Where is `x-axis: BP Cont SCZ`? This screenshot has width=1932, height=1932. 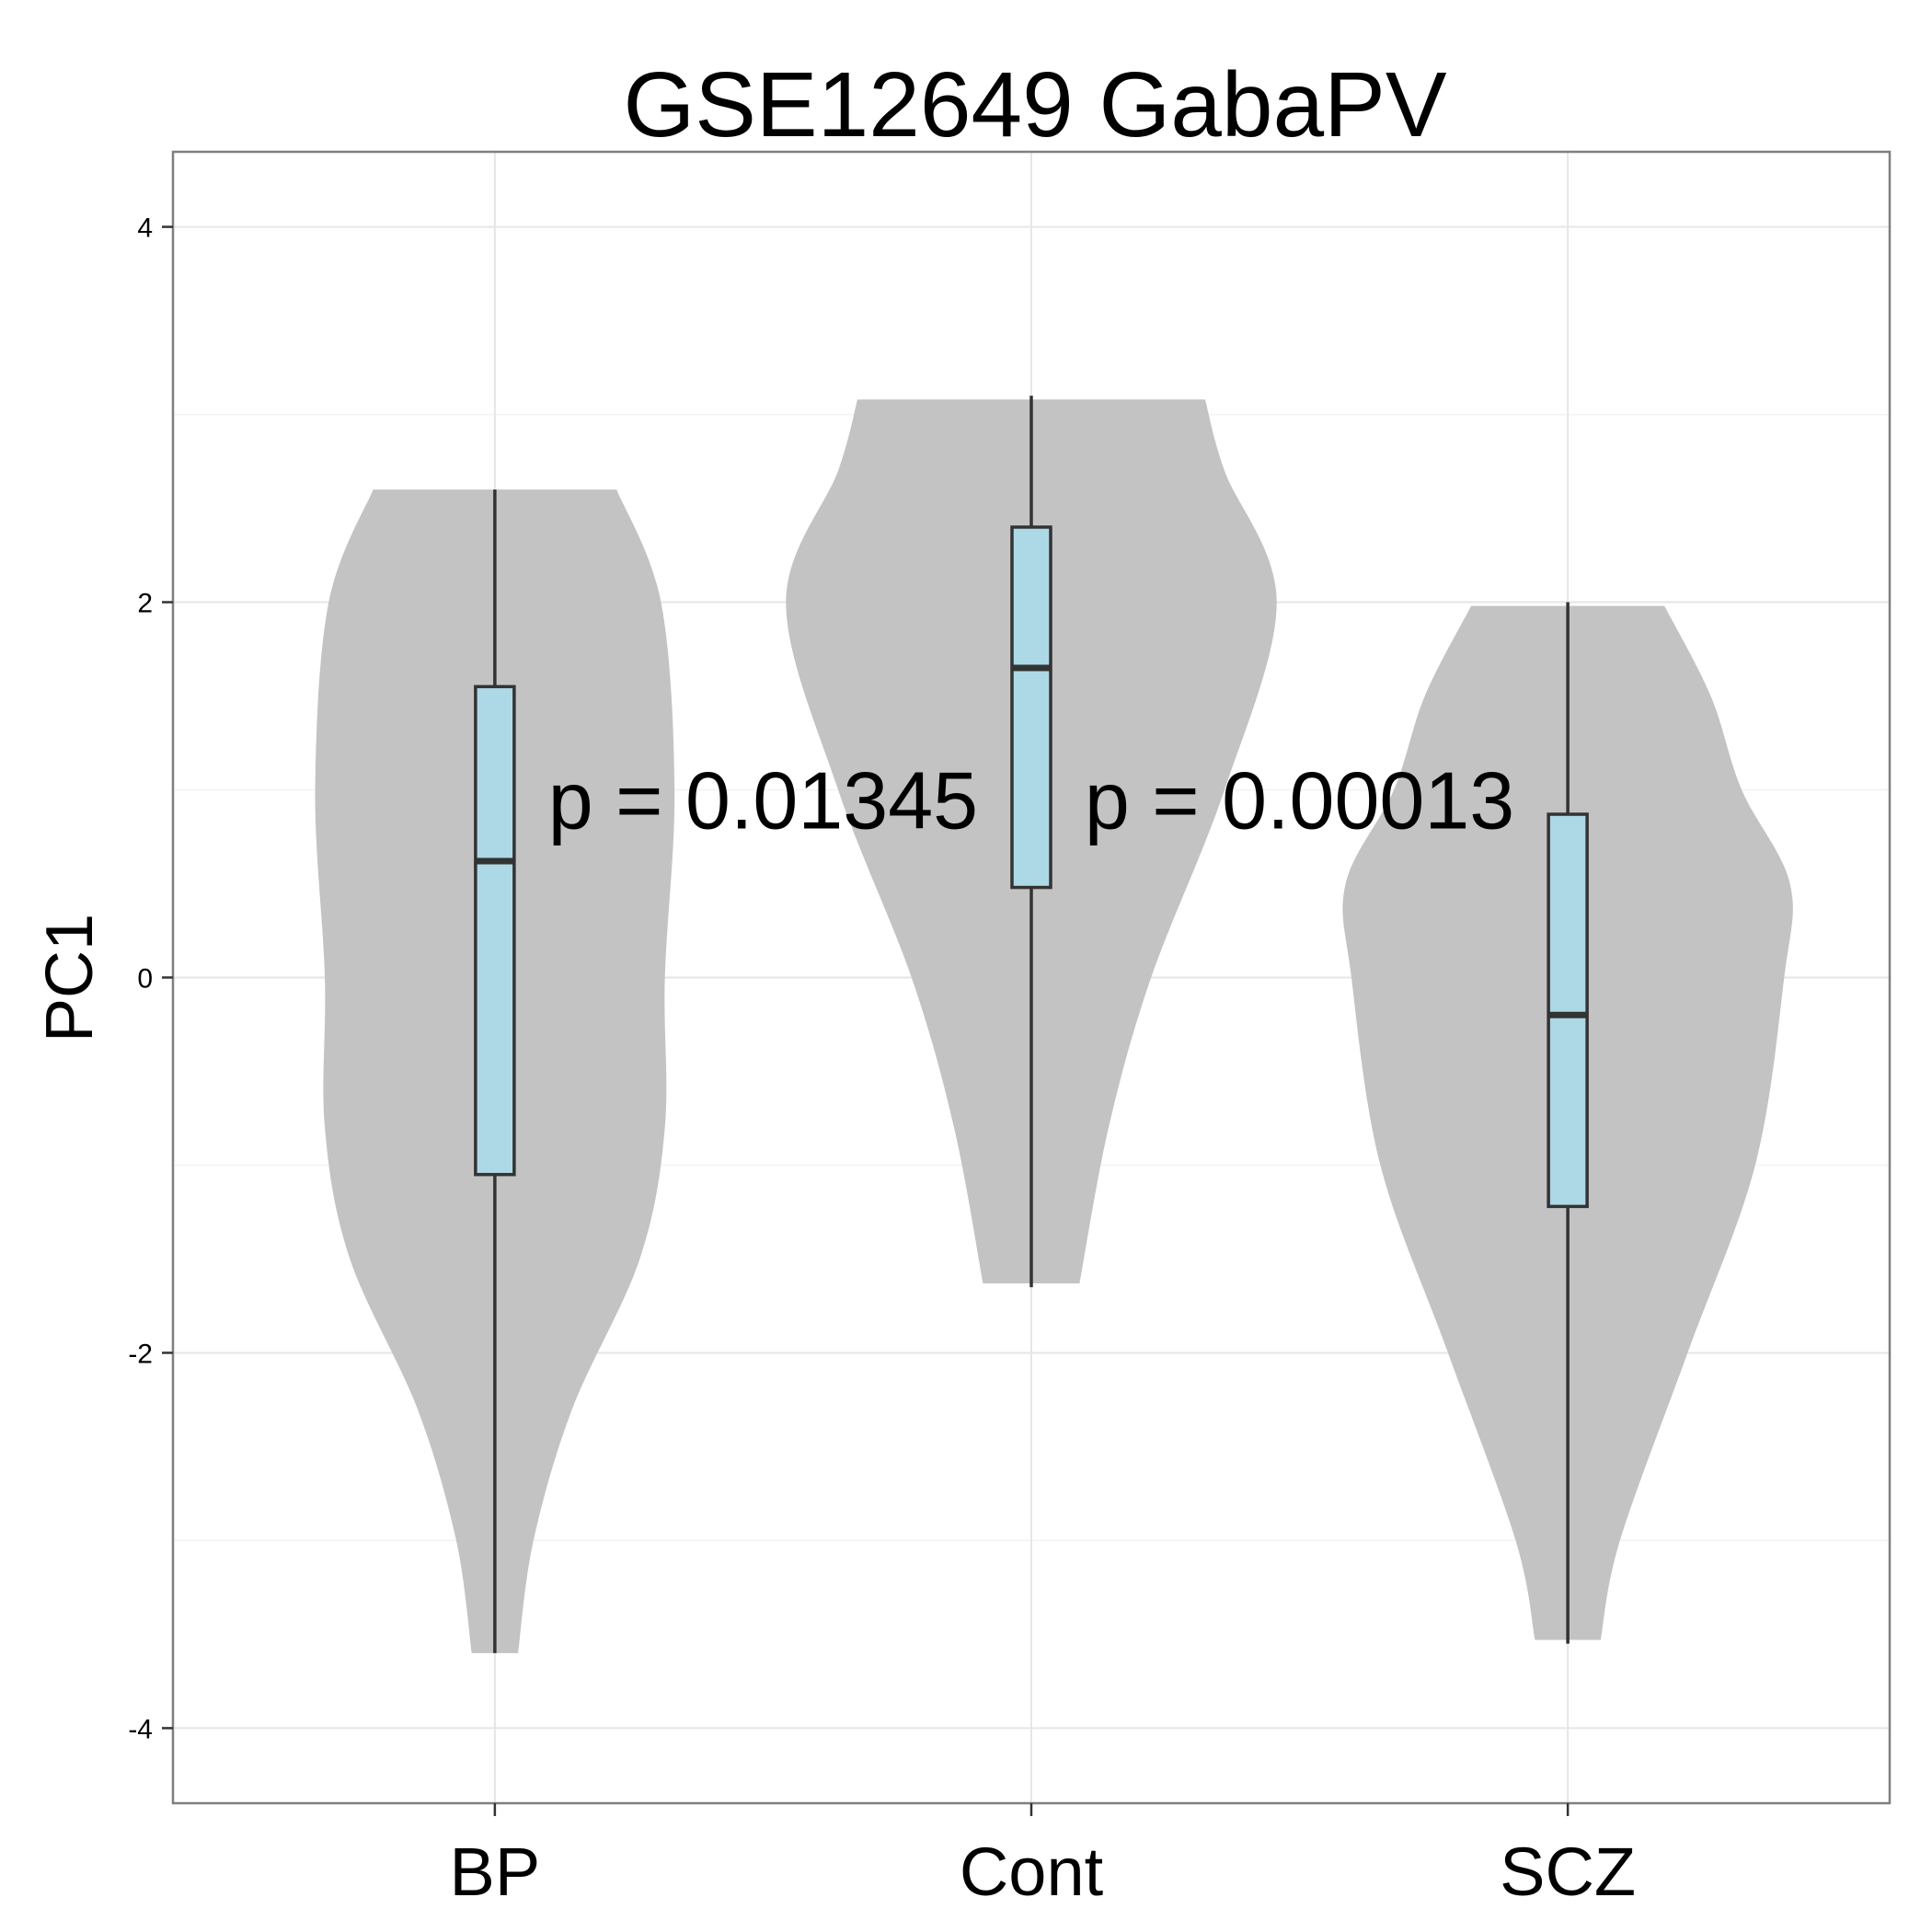
x-axis: BP Cont SCZ is located at coordinates (1043, 1856).